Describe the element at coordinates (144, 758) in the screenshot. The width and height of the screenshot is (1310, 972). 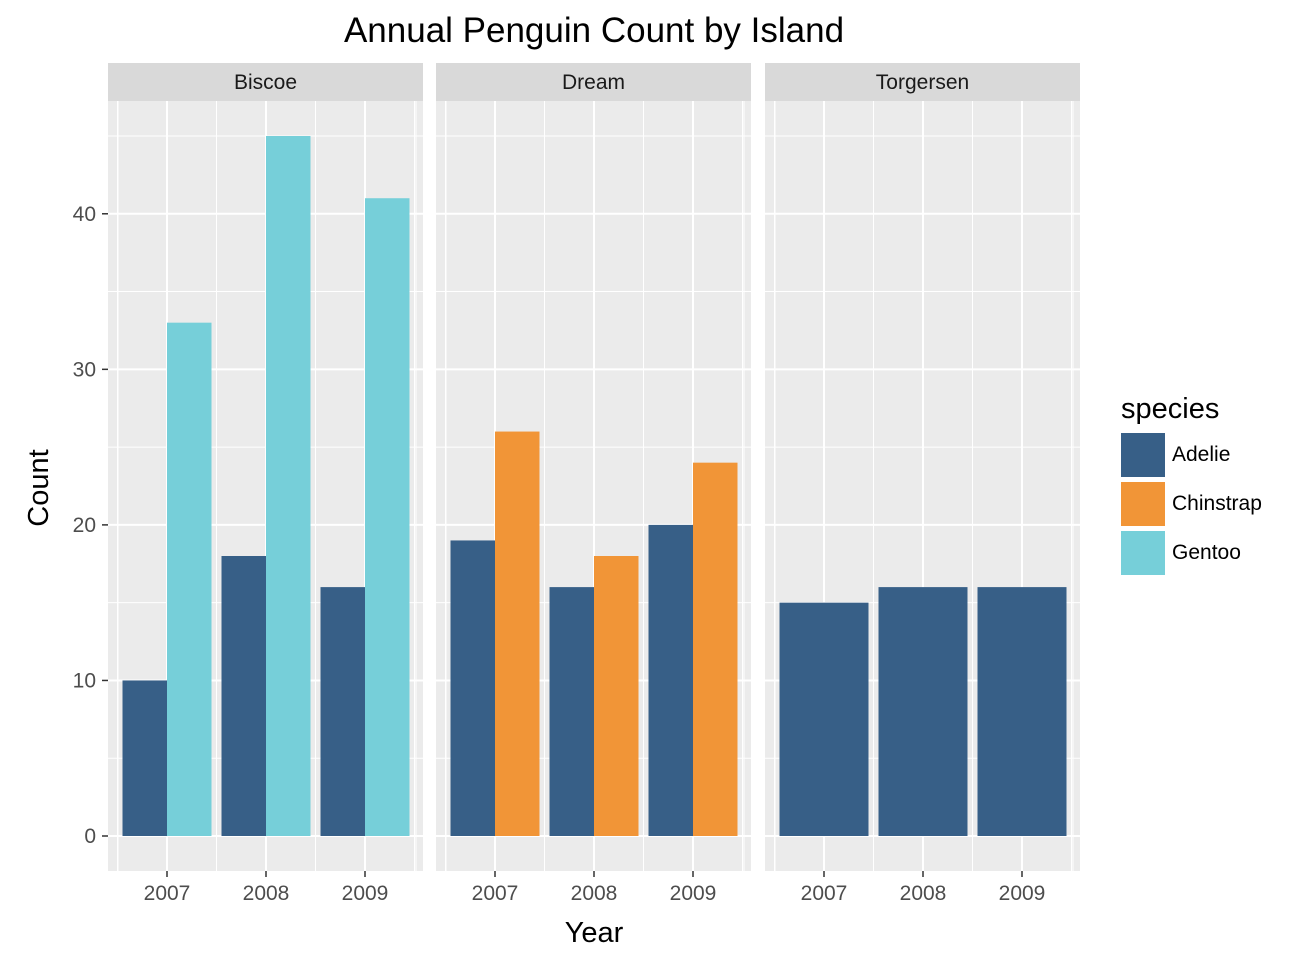
I see `bar-biscoe-adelie-2007` at that location.